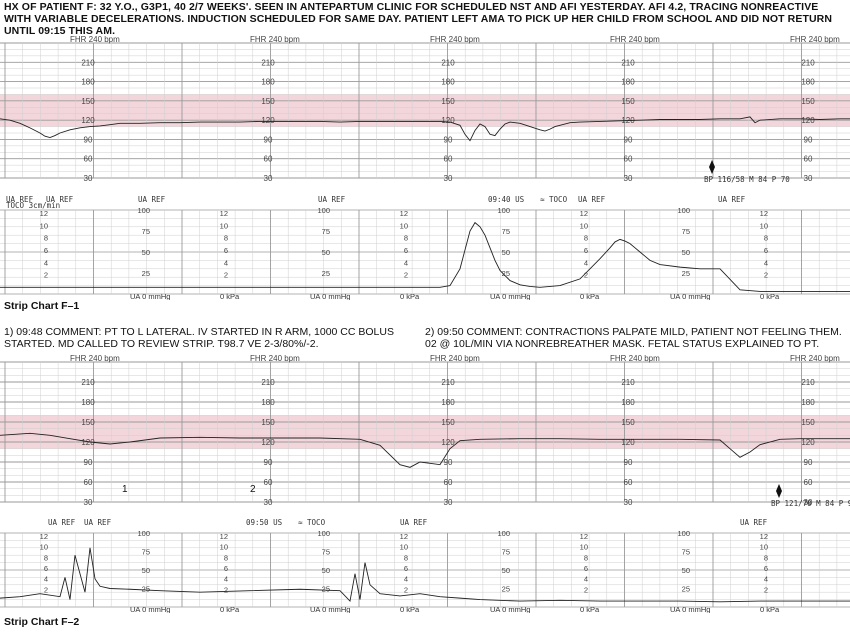 Image resolution: width=850 pixels, height=633 pixels. What do you see at coordinates (808, 442) in the screenshot?
I see `fhr-tick-label: 120` at bounding box center [808, 442].